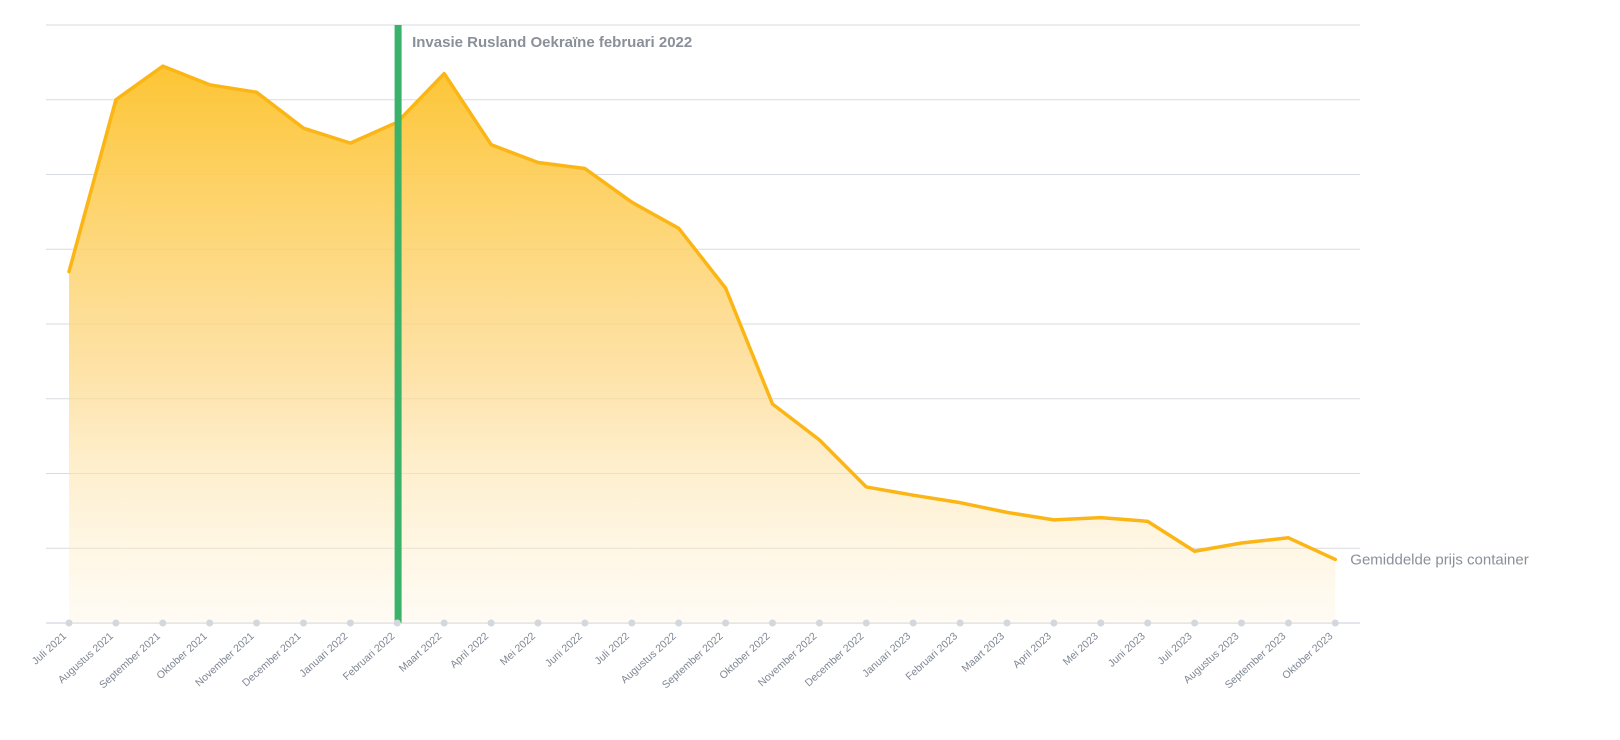 The width and height of the screenshot is (1620, 740). I want to click on x-tick-label: Juli 2021, so click(49, 648).